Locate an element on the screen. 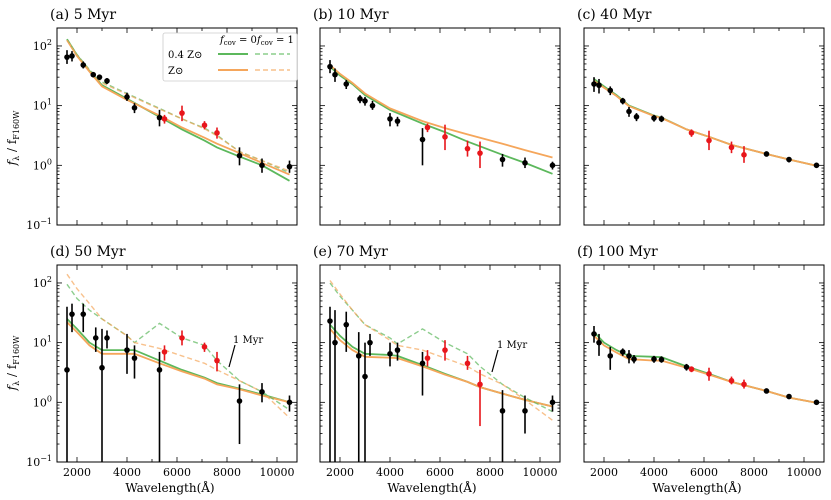 The image size is (831, 500). panel-e: (e) 70 Myr 2000 4000 6000 8000 10000 is located at coordinates (437, 361).